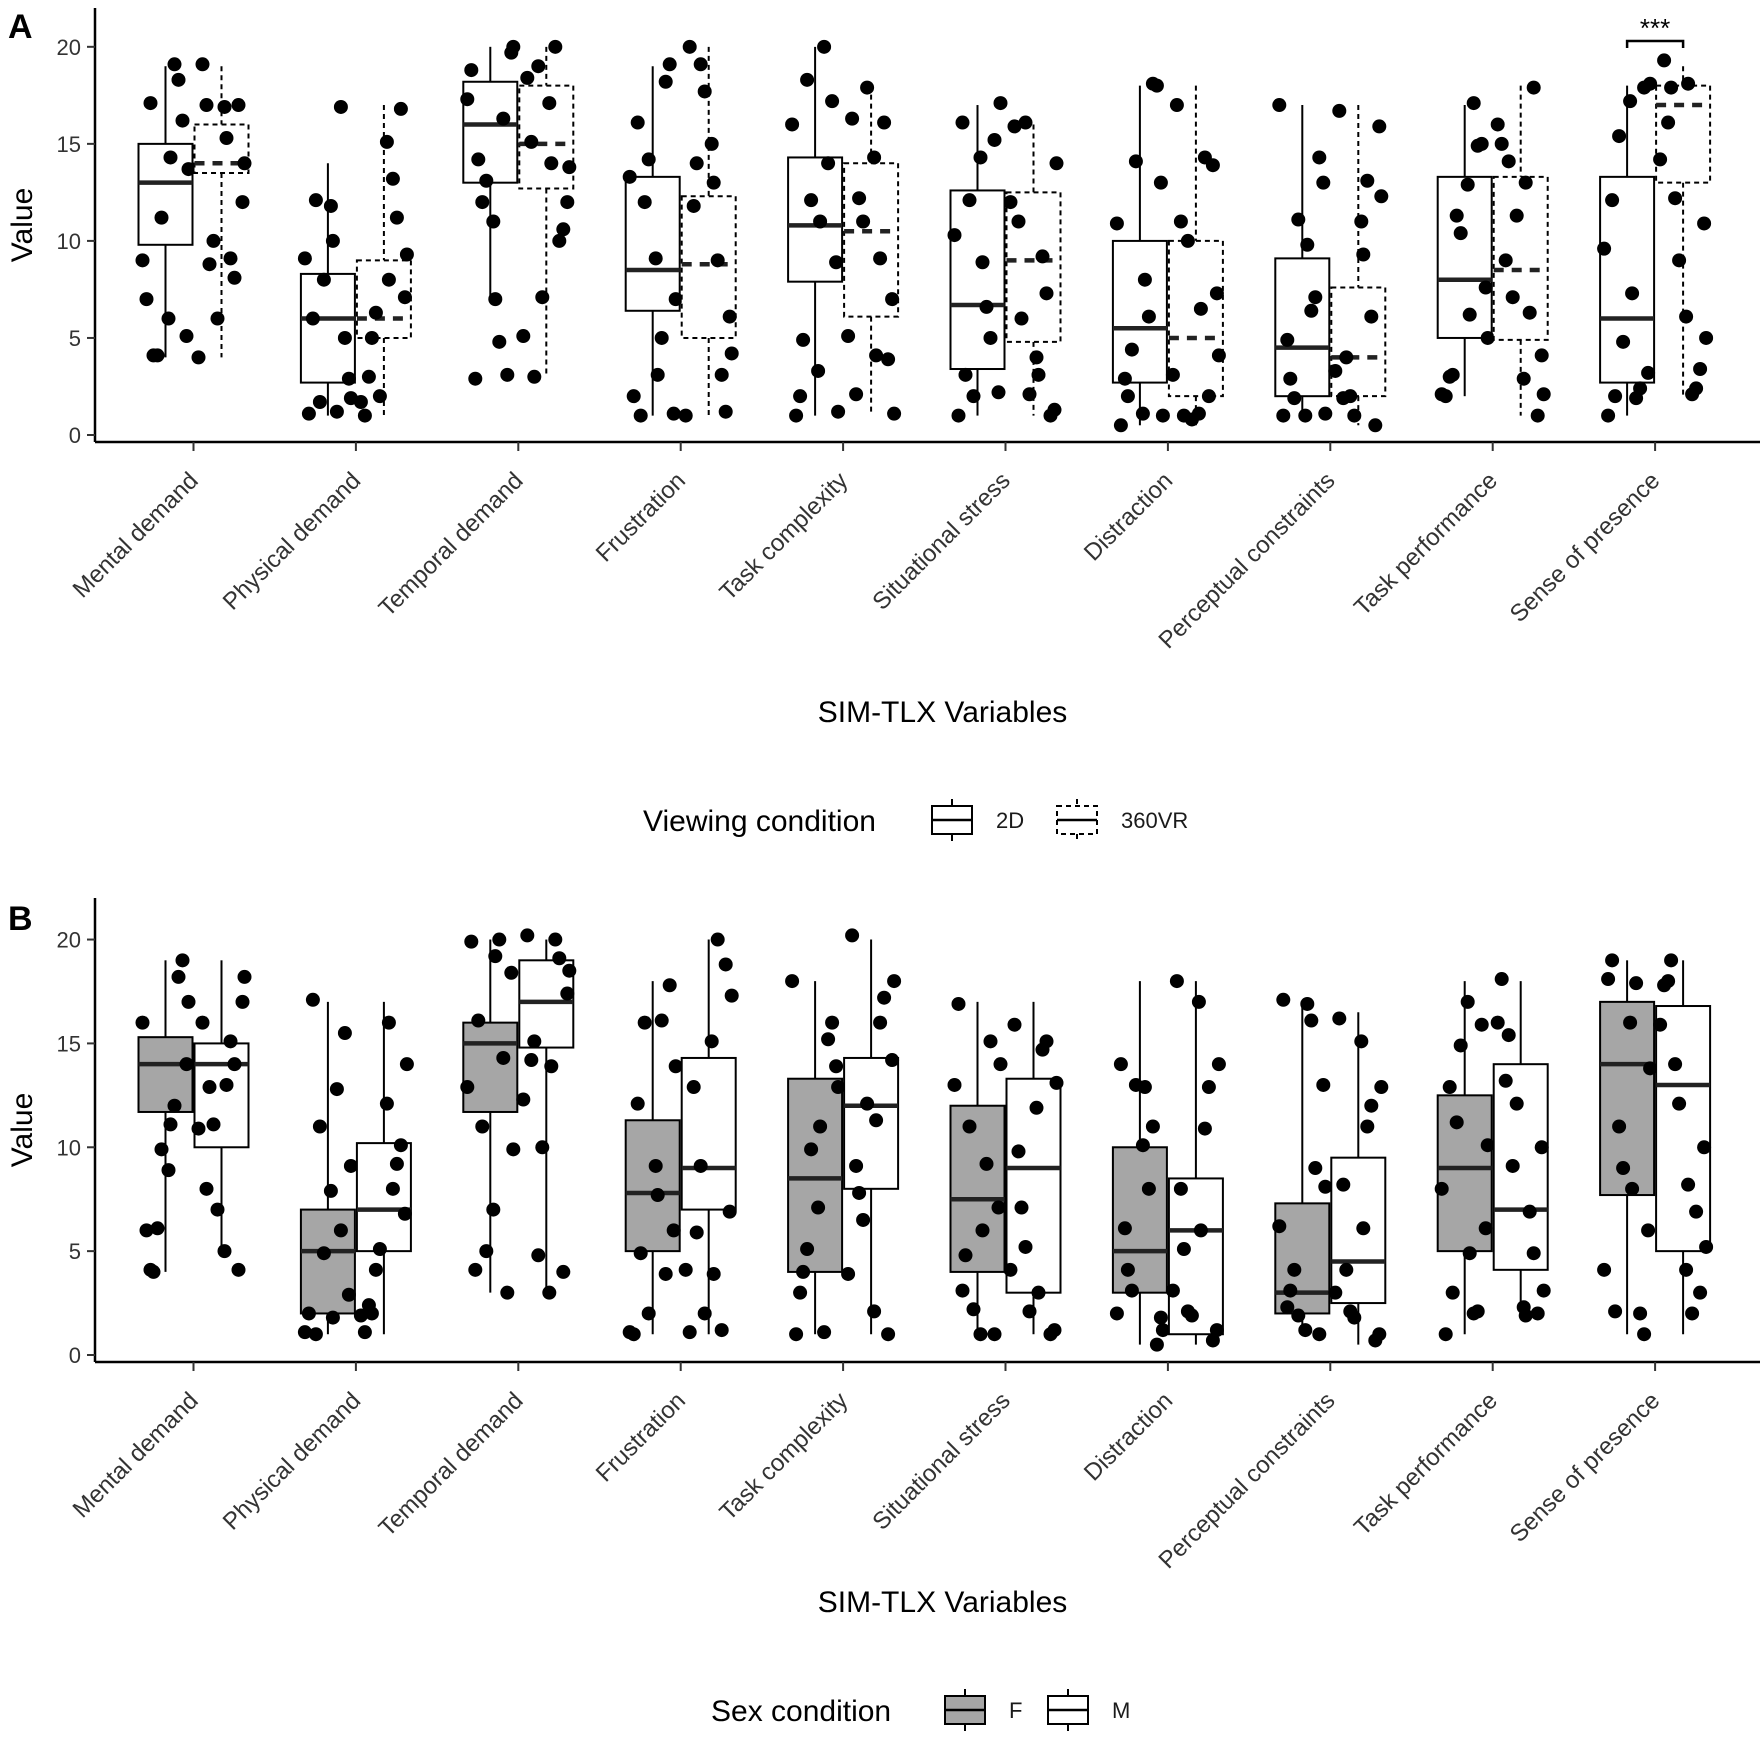 This screenshot has height=1741, width=1760. I want to click on box-2d-frustration, so click(652, 243).